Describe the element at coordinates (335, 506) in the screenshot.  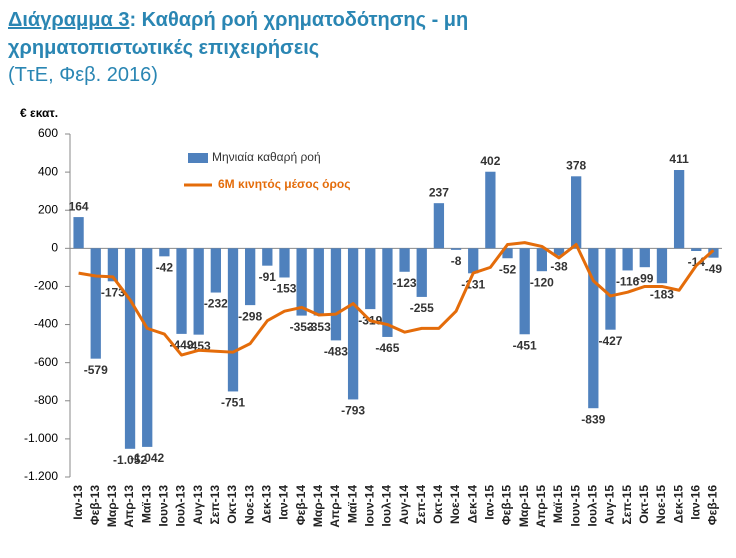
I see `x-tick-label: Απρ-14` at that location.